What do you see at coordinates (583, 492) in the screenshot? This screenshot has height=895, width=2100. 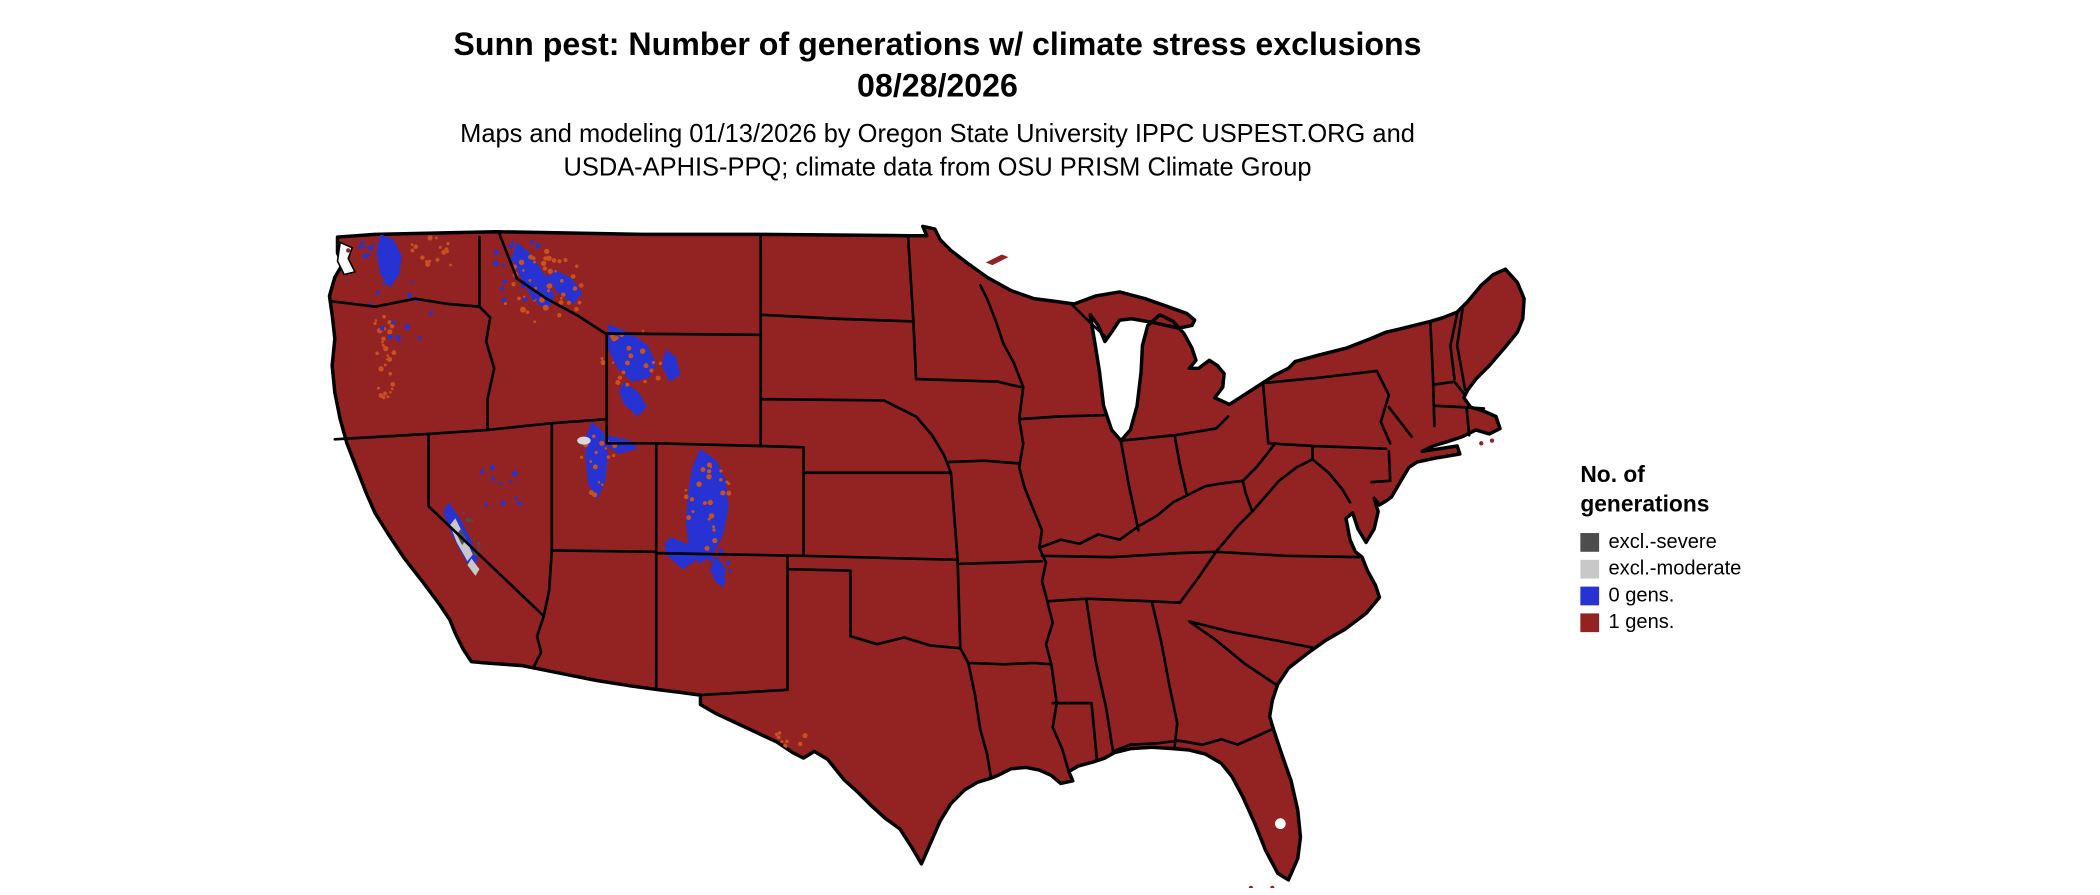 I see `raster-speckles` at bounding box center [583, 492].